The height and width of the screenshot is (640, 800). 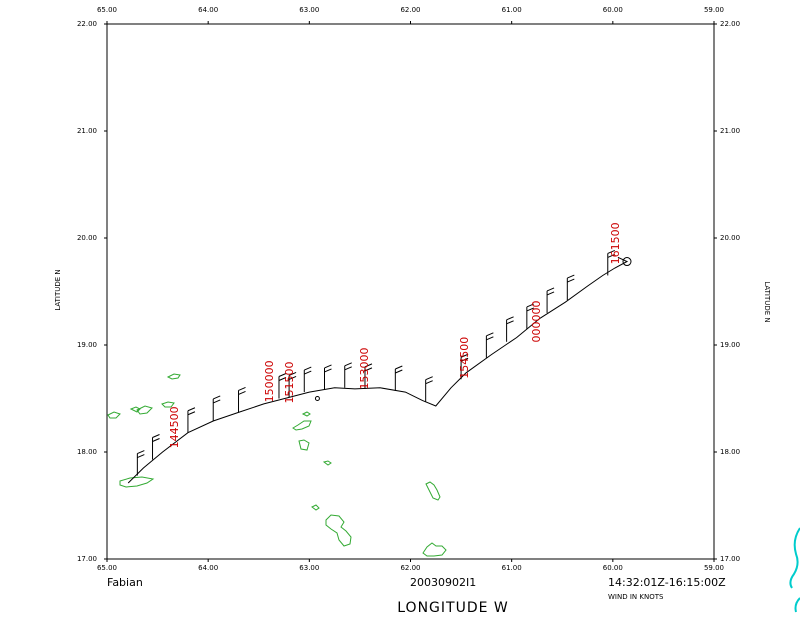 What do you see at coordinates (536, 322) in the screenshot?
I see `time-label: 000000` at bounding box center [536, 322].